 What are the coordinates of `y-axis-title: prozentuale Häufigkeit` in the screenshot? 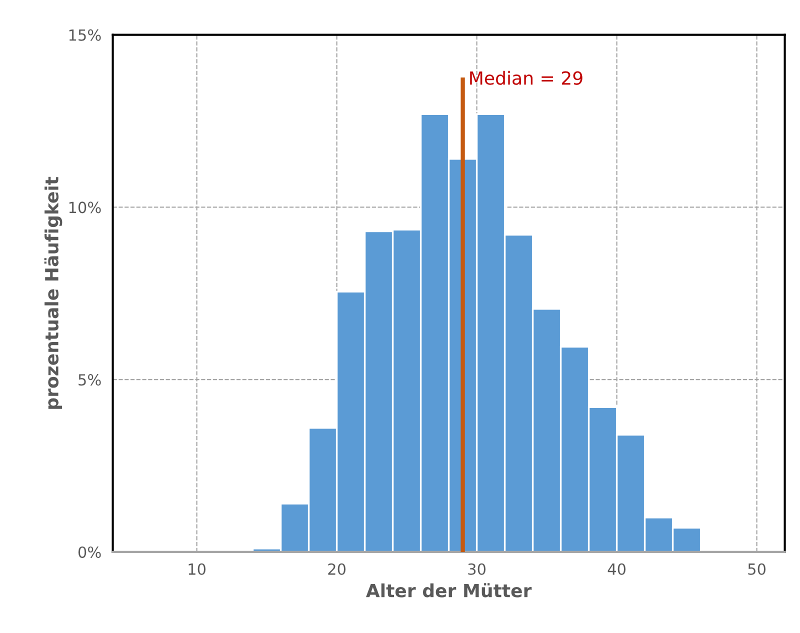 It's located at (53, 292).